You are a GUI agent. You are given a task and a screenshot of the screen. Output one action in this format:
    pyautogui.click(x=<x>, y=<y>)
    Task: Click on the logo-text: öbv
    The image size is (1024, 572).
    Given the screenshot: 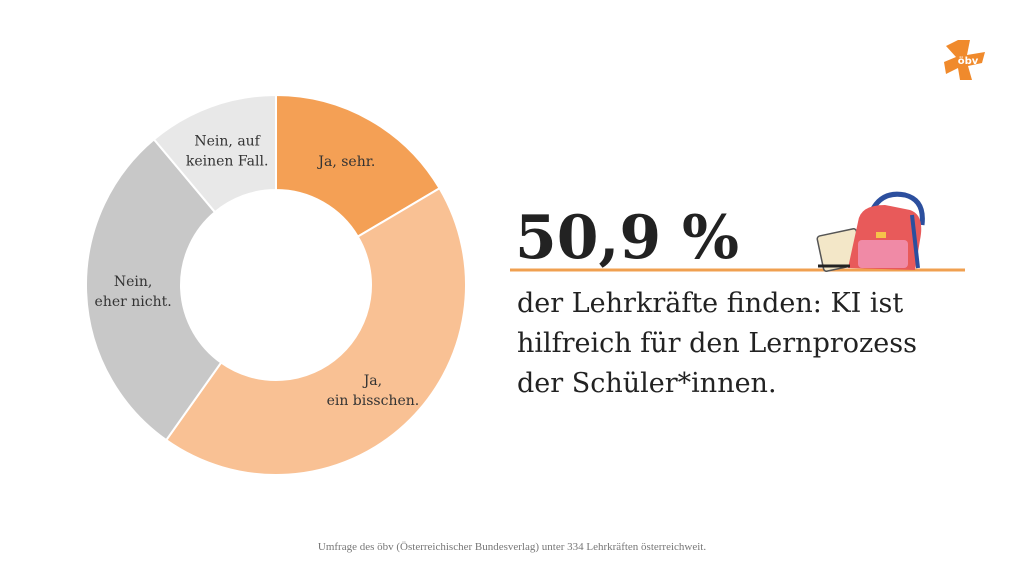 What is the action you would take?
    pyautogui.click(x=968, y=61)
    